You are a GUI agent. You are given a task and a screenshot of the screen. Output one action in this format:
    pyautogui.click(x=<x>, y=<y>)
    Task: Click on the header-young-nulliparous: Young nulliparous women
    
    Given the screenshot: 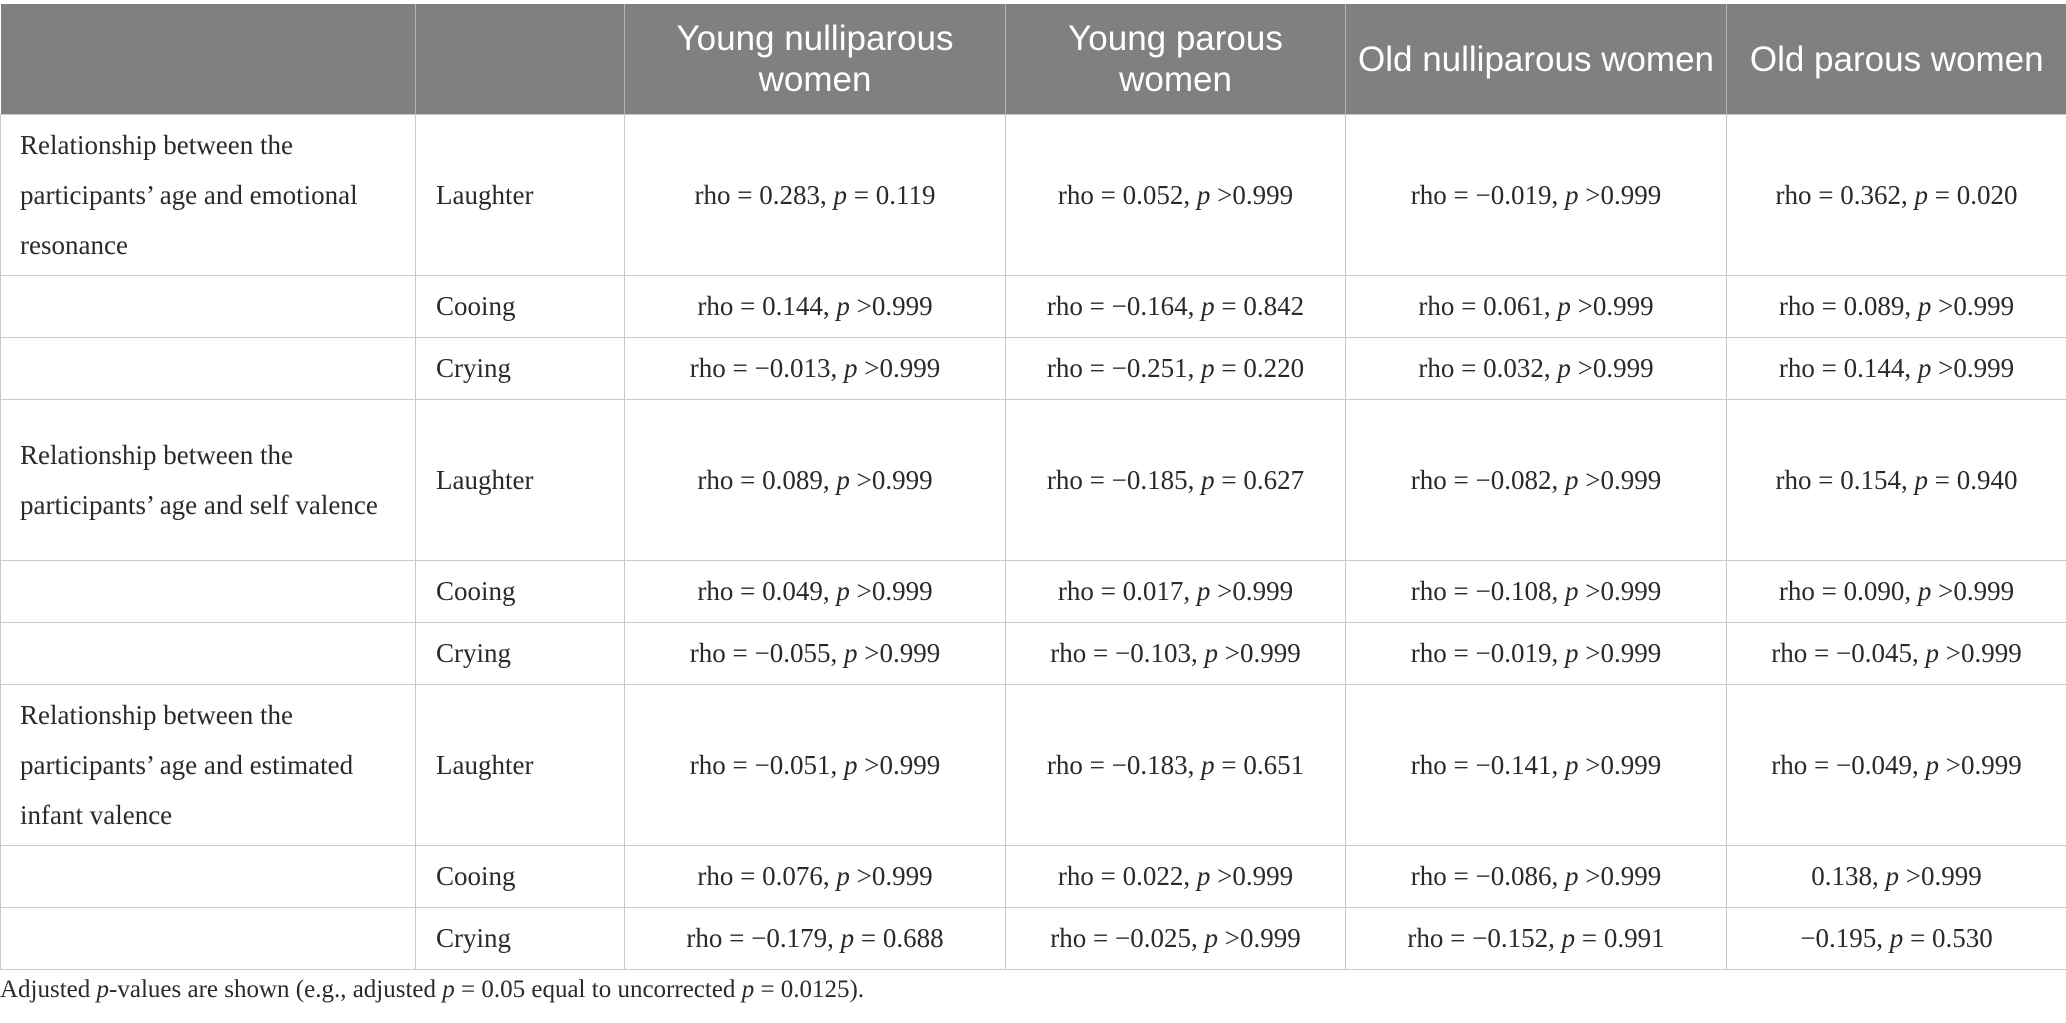 What is the action you would take?
    pyautogui.click(x=815, y=59)
    